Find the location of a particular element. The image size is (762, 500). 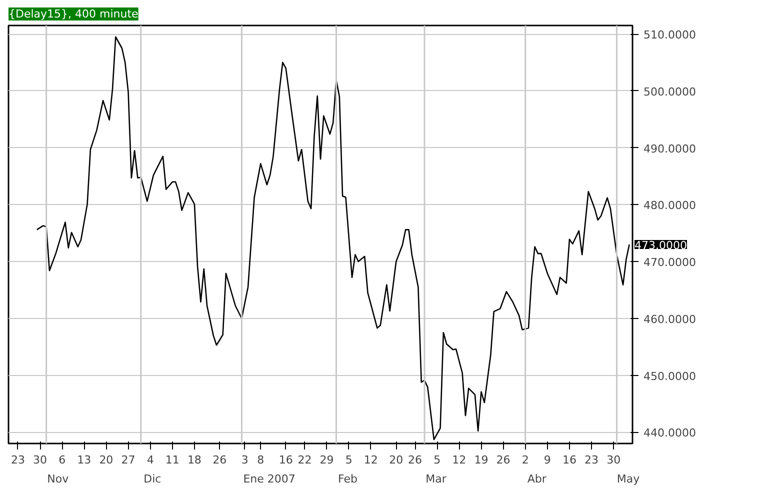

x-tick-label: 22 is located at coordinates (305, 460).